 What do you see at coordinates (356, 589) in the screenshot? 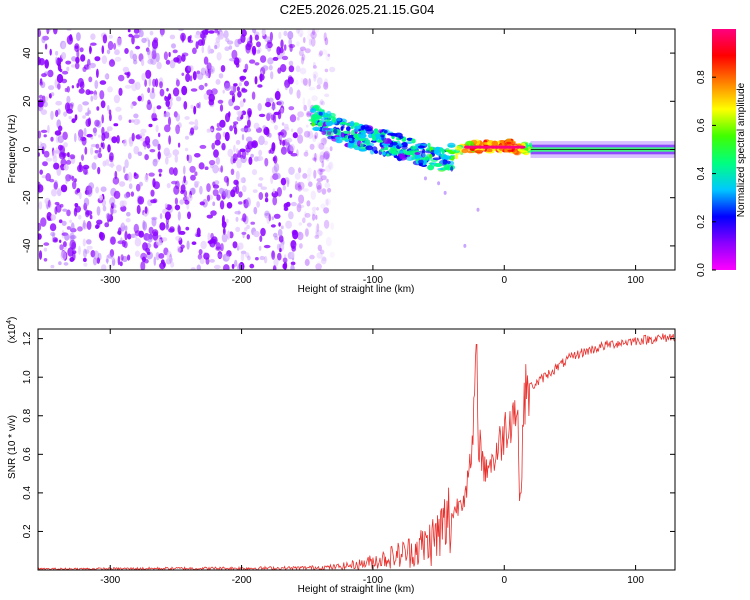
I see `snr-x-axis-label: Height of straight line (km)` at bounding box center [356, 589].